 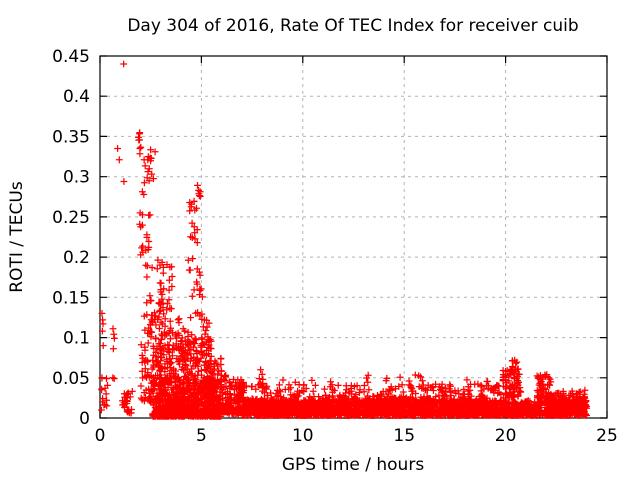 I want to click on x-tick-label: 10, so click(x=303, y=436).